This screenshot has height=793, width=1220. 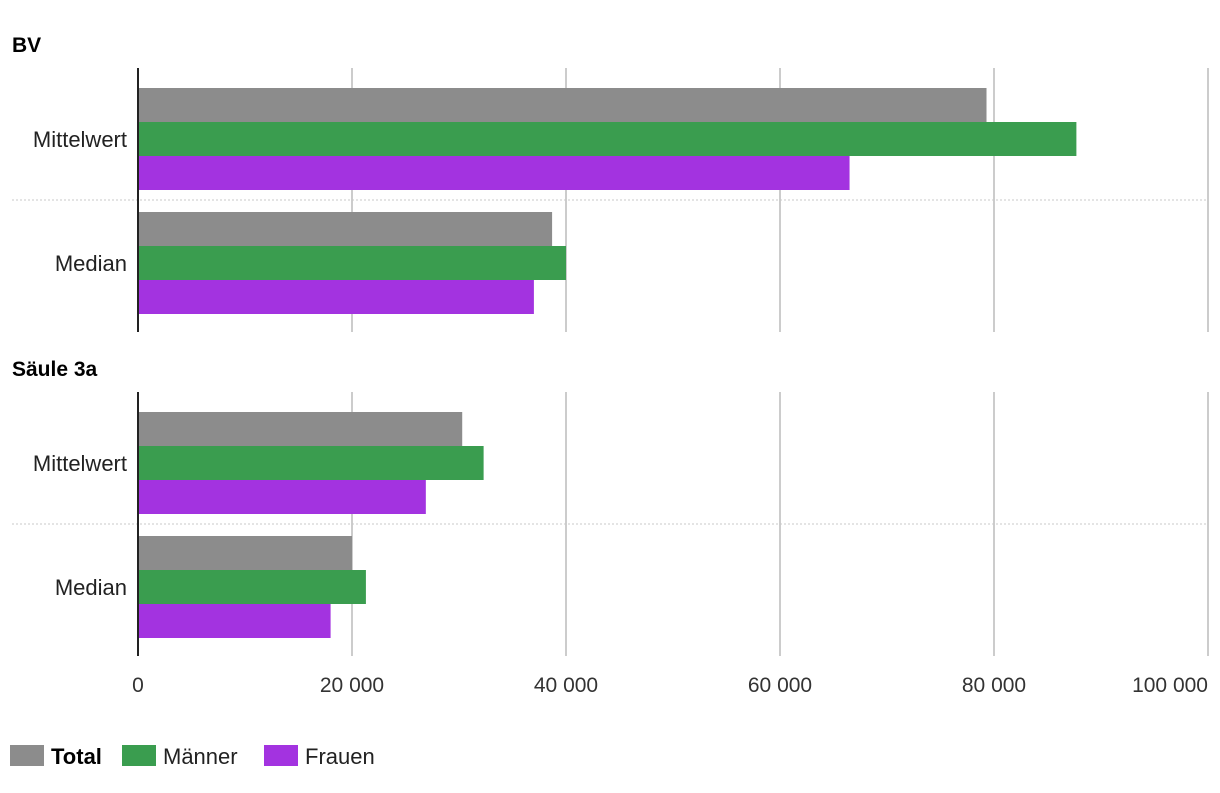 I want to click on legend-swatch-total, so click(x=27, y=755).